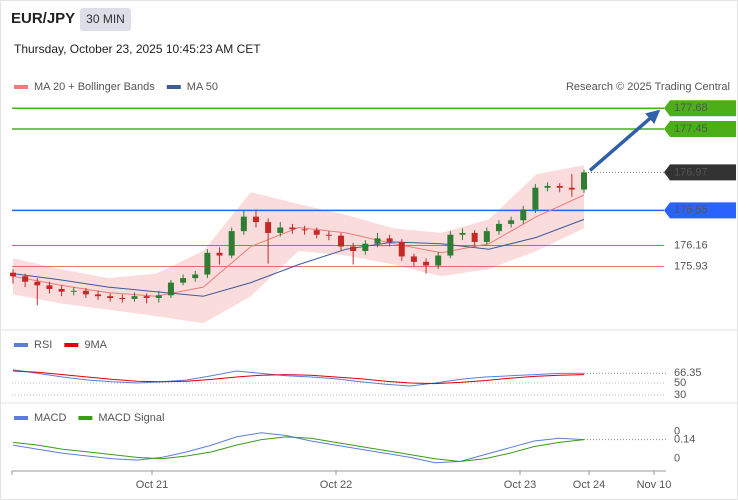  I want to click on level-label: 175.93, so click(691, 266).